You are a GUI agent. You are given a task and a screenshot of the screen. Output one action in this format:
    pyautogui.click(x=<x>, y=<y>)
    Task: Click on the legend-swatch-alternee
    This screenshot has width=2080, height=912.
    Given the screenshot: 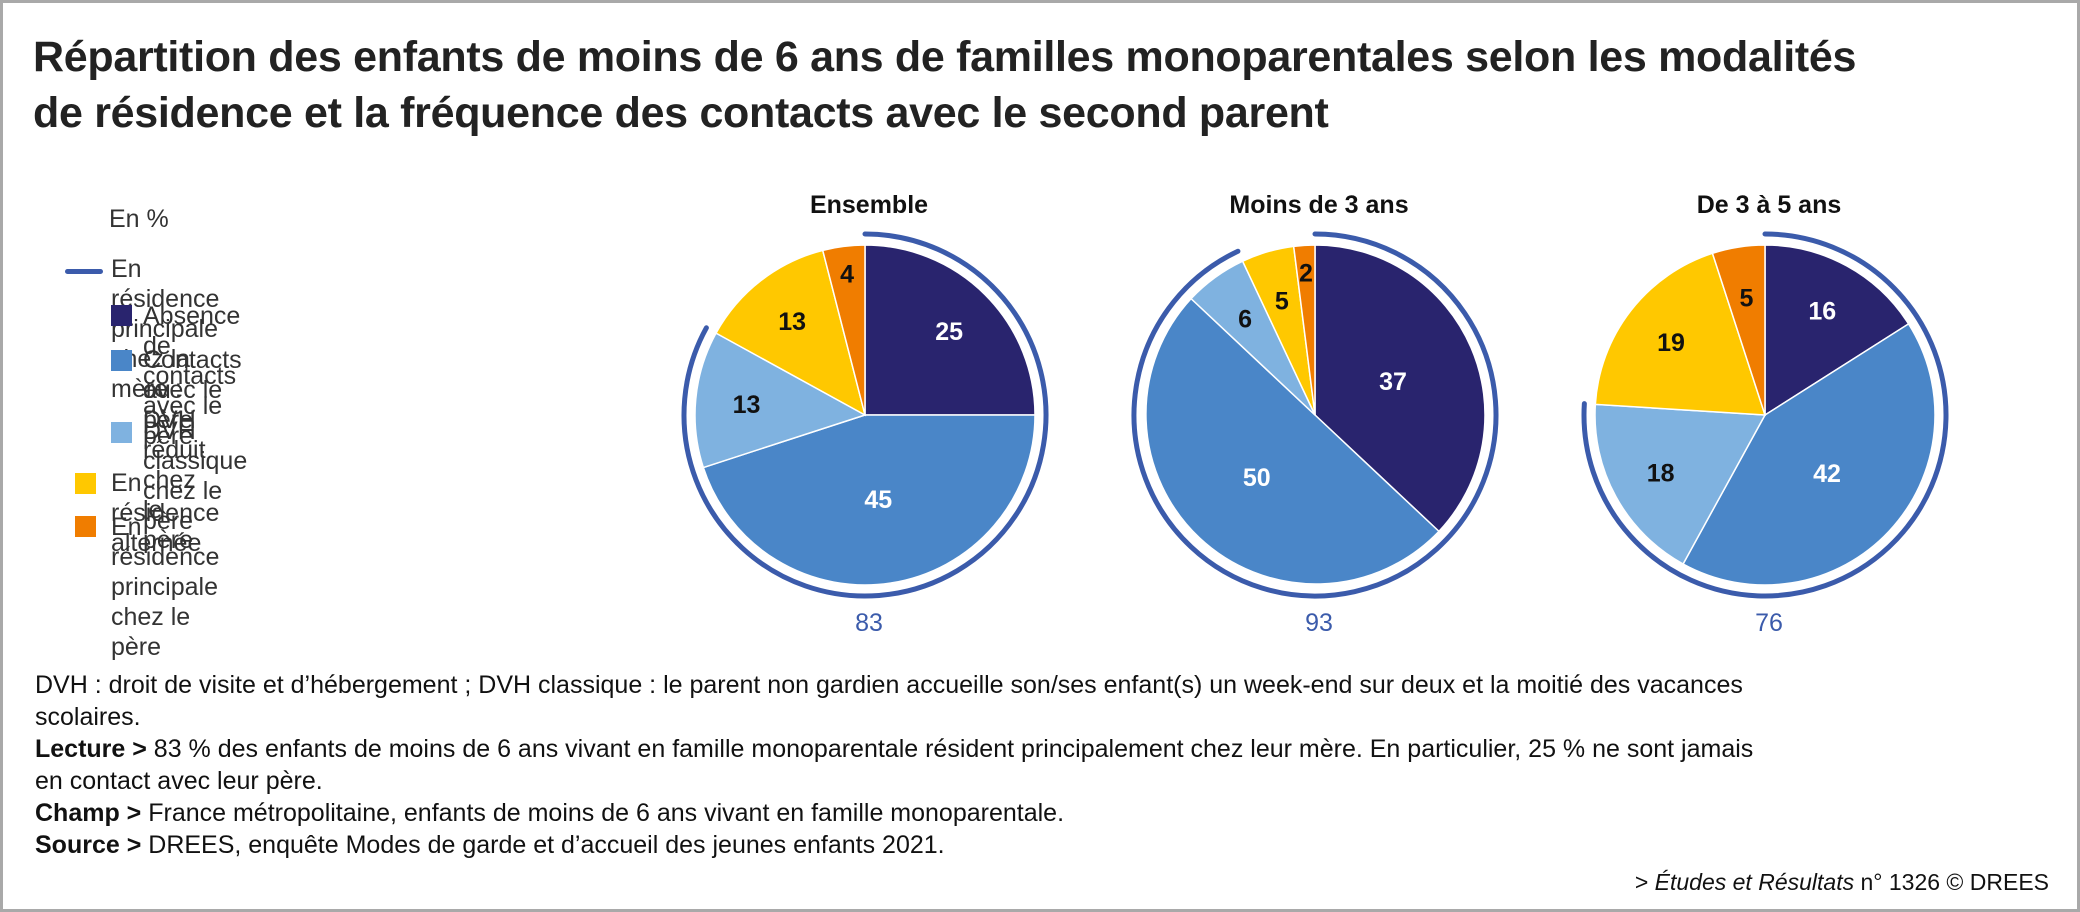 What is the action you would take?
    pyautogui.click(x=85, y=483)
    